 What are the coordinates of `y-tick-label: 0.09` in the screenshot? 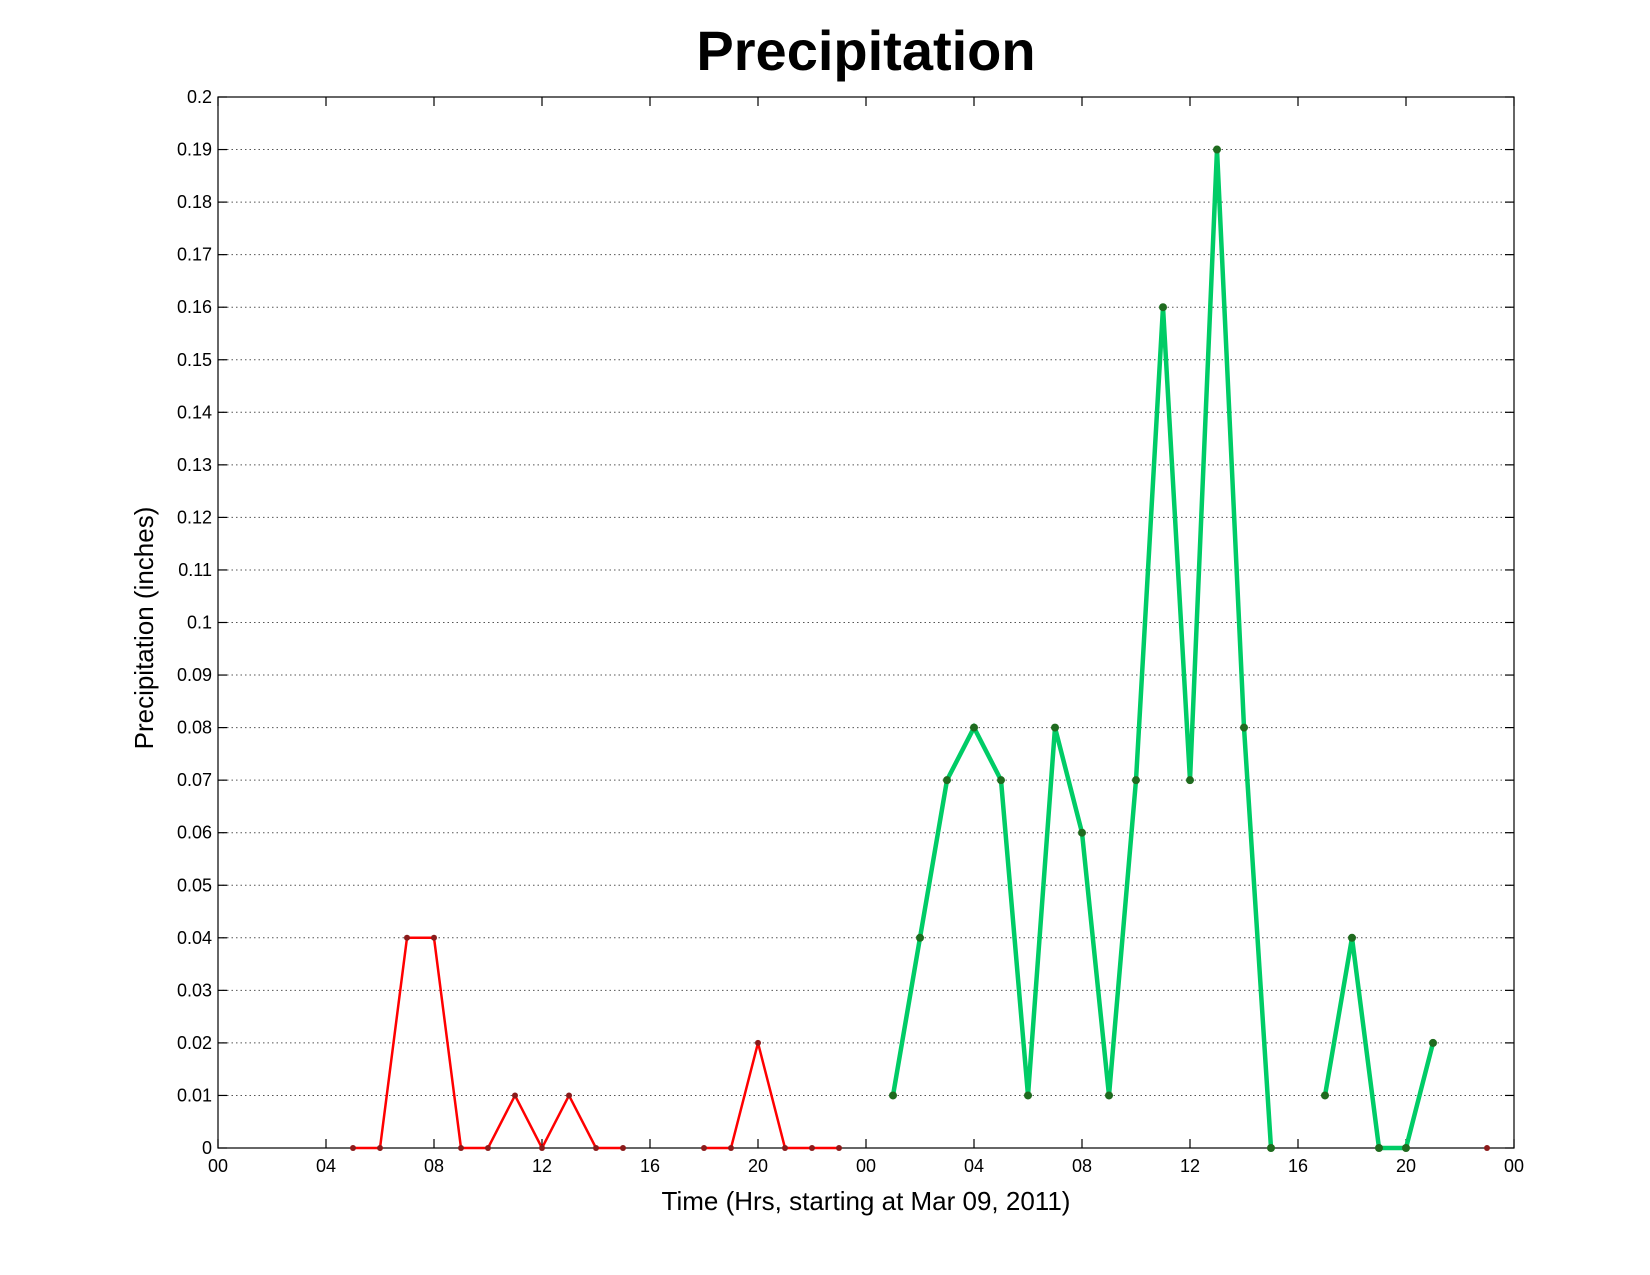 It's located at (194, 675).